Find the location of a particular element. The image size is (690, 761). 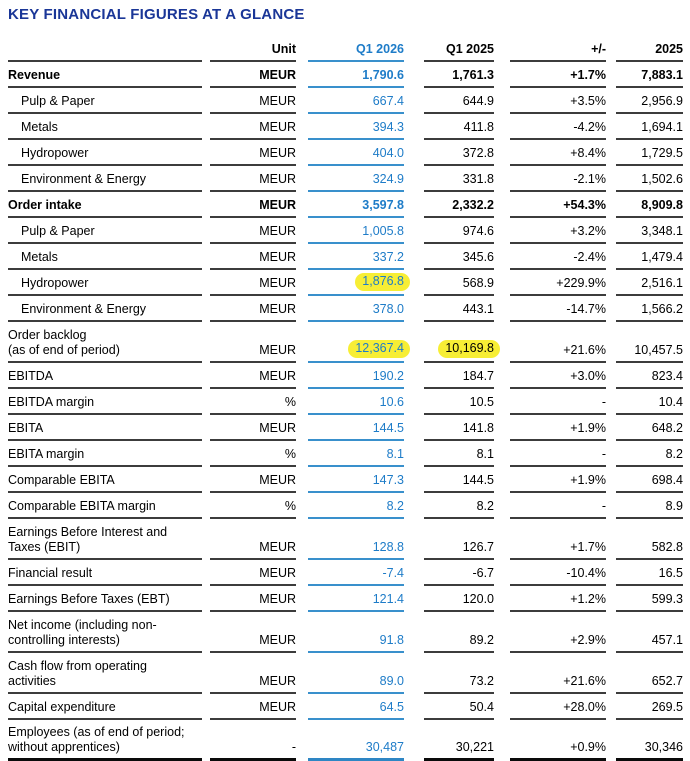

cell-q1-2025: 331.8 is located at coordinates (459, 182).